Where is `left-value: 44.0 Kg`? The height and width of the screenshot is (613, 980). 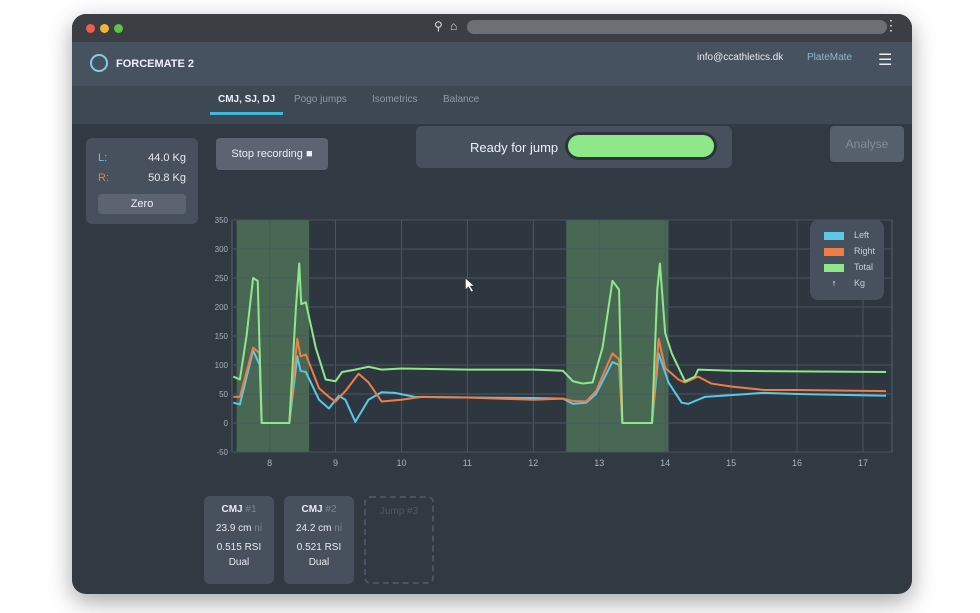 left-value: 44.0 Kg is located at coordinates (167, 158).